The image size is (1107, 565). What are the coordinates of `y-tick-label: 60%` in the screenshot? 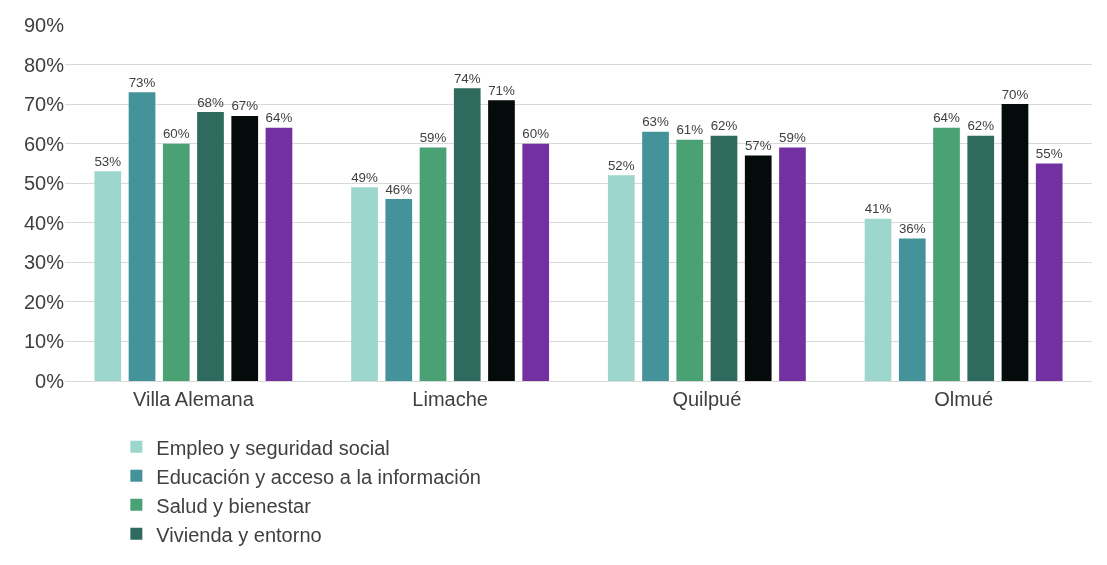 It's located at (44, 143).